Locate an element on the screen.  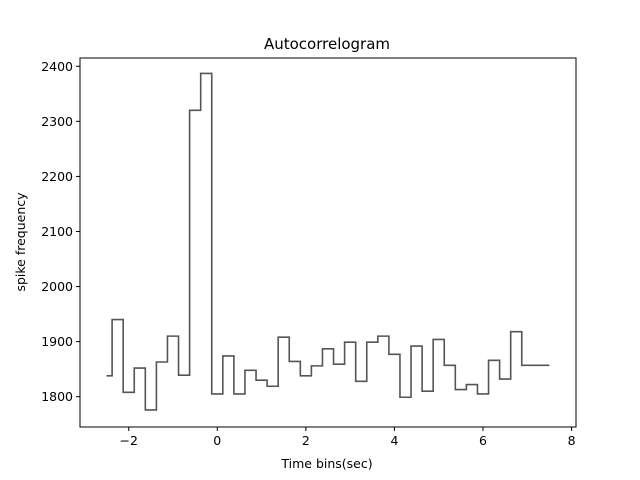
x-axis: −2 0 2 4 6 8 is located at coordinates (347, 437).